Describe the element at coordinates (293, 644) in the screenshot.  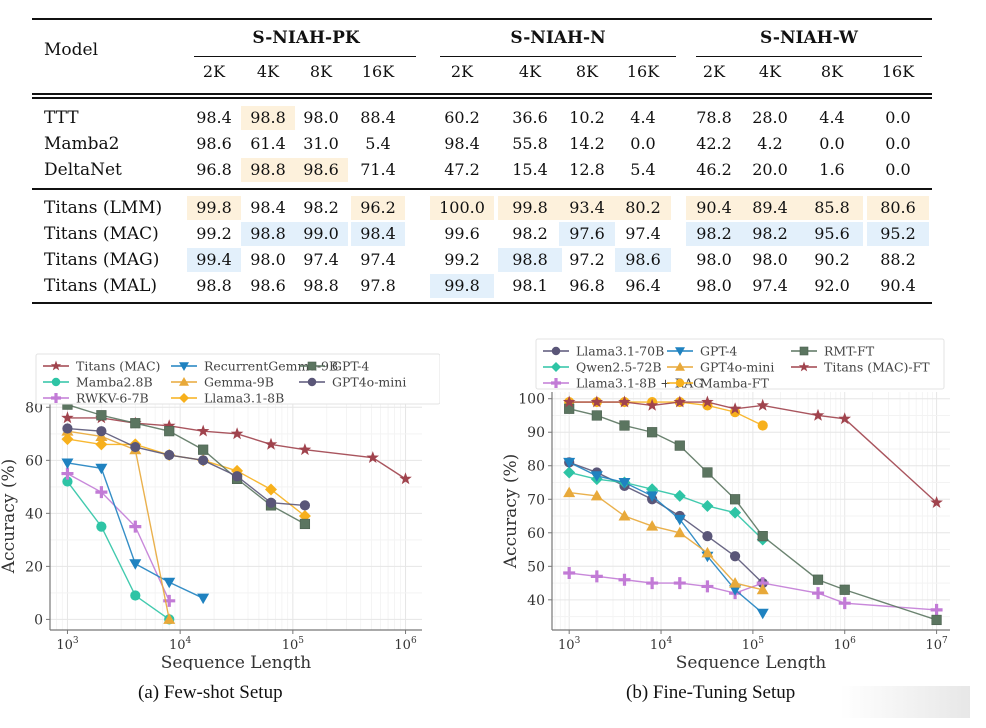
I see `x-tick-label: 105` at that location.